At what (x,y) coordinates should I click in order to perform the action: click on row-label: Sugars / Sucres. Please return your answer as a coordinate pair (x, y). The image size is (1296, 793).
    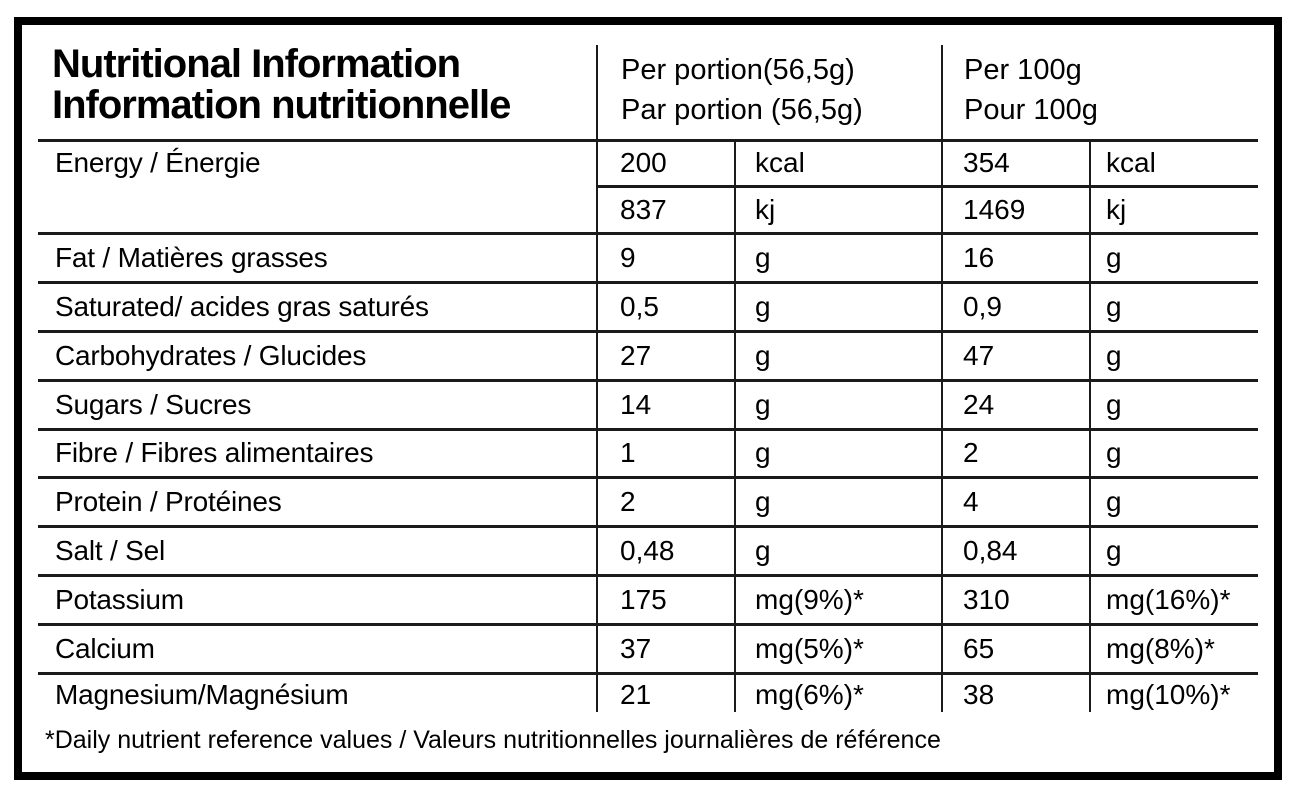
    Looking at the image, I should click on (153, 404).